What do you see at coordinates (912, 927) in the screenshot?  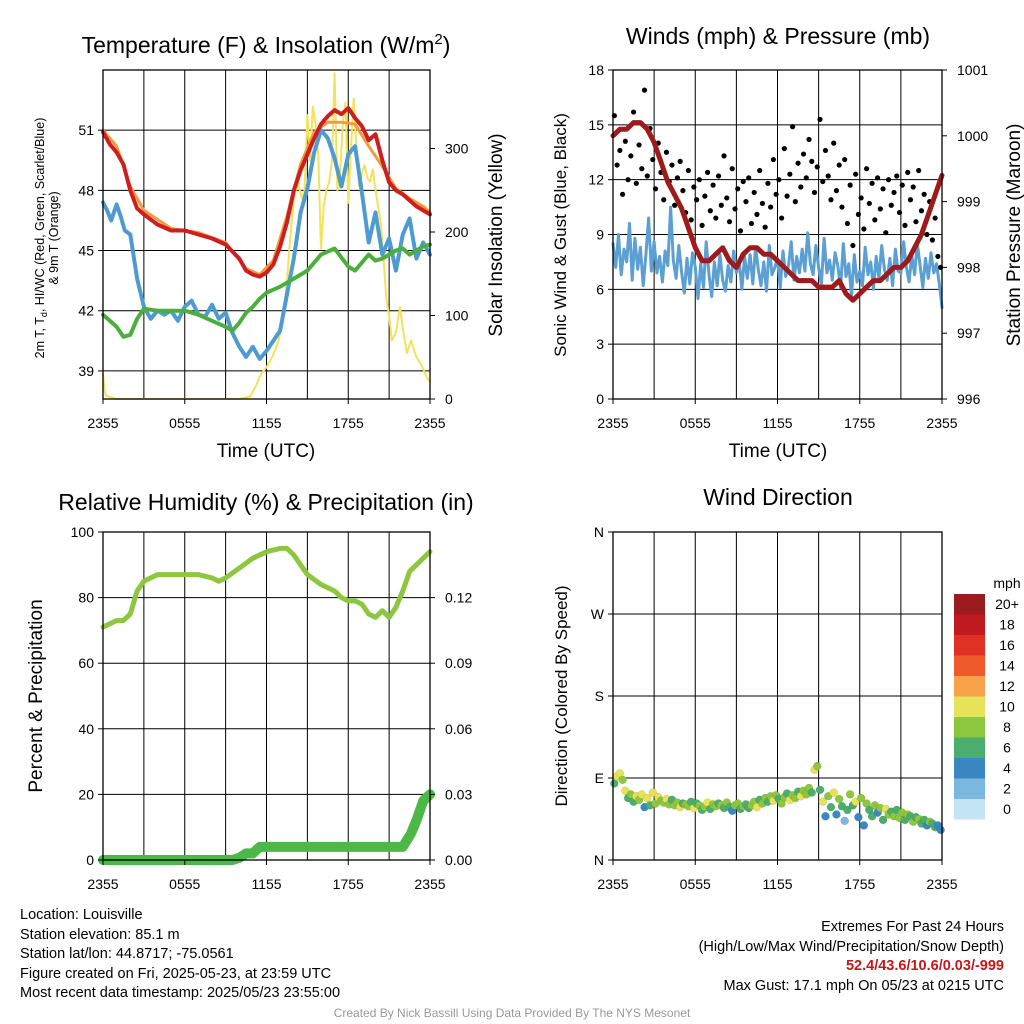 I see `extremes-title: Extremes For Past 24 Hours` at bounding box center [912, 927].